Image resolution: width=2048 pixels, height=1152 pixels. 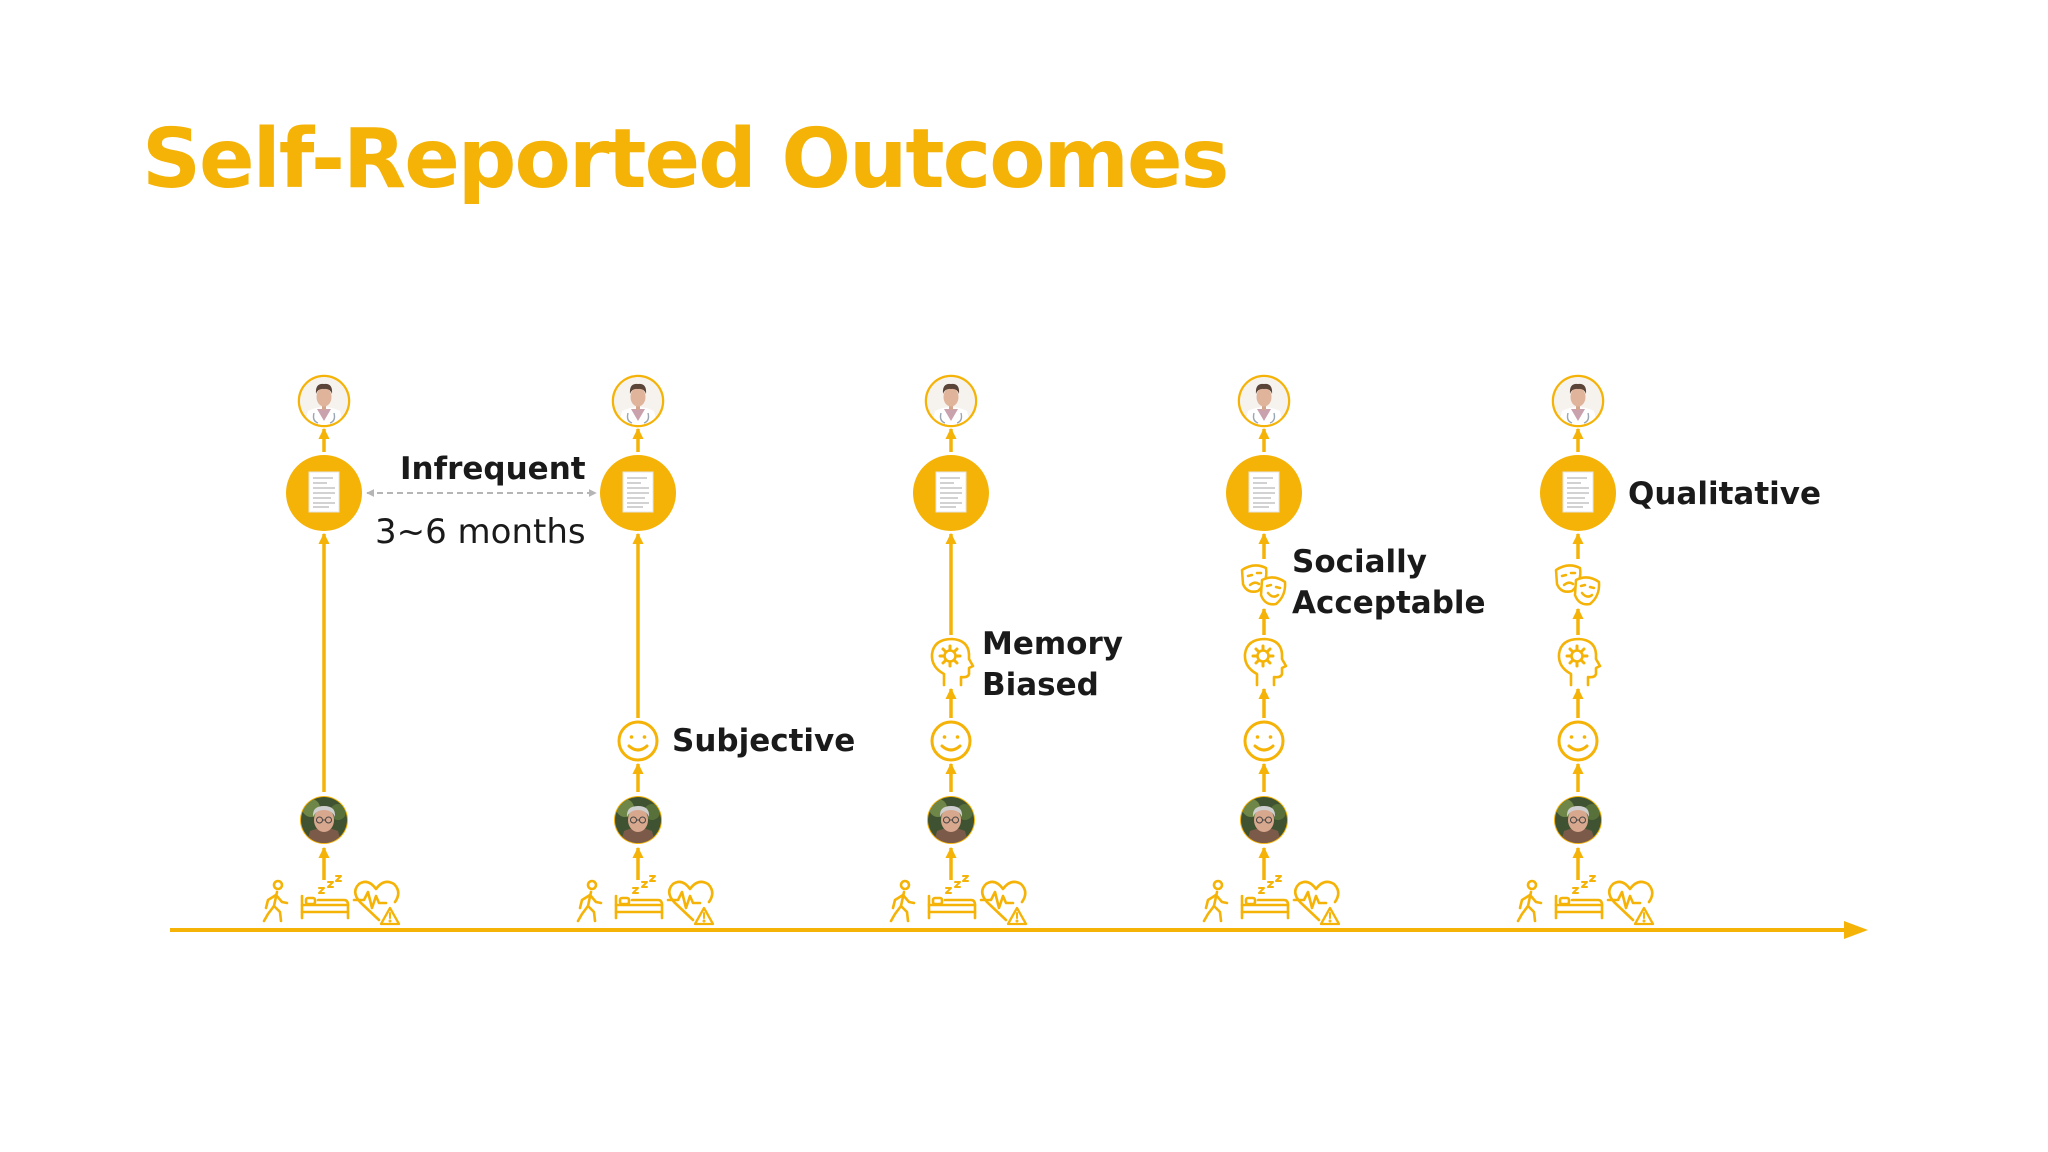 I want to click on label-interval: 3~6 months, so click(x=480, y=532).